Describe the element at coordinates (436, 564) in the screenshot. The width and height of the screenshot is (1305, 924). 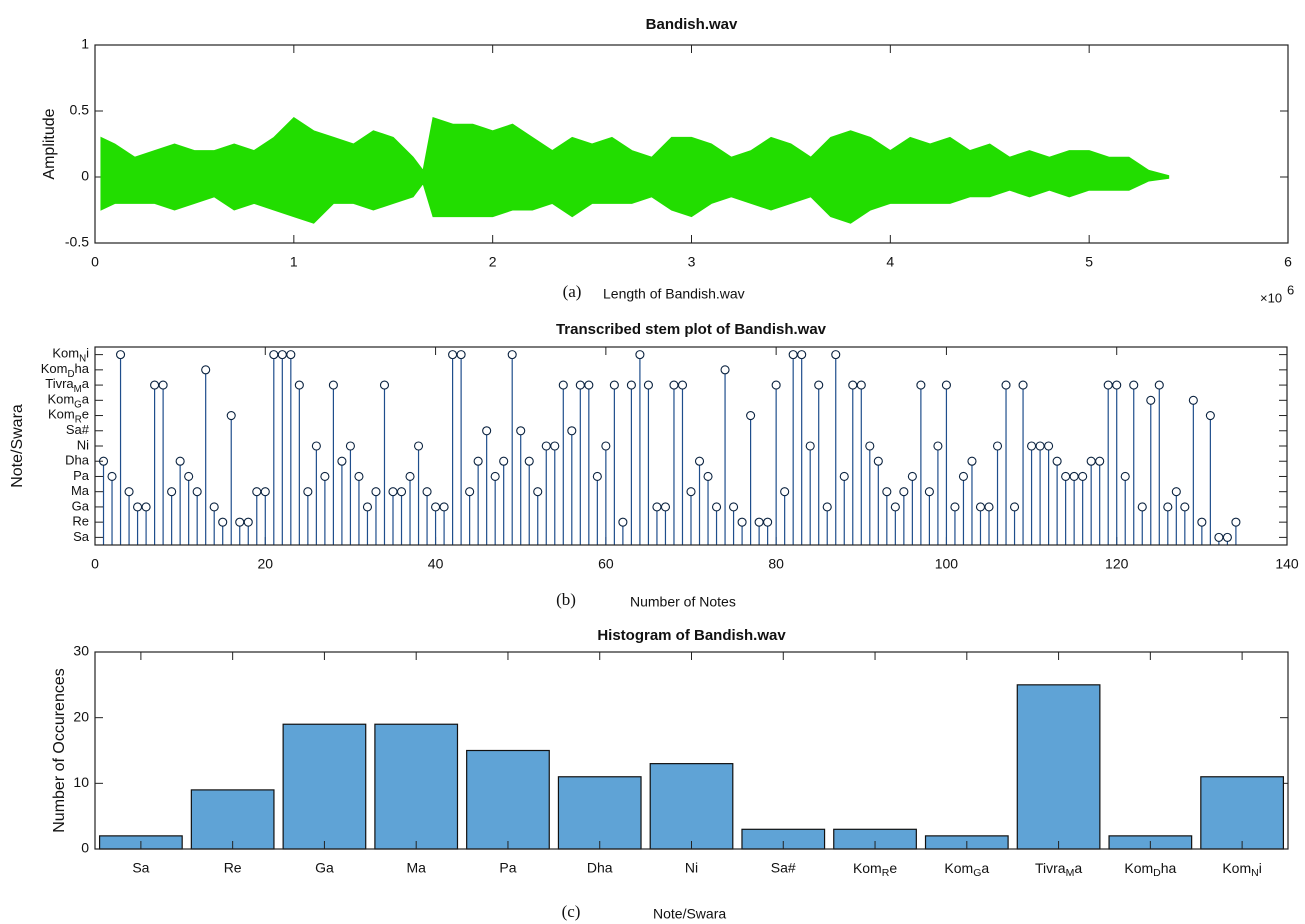
I see `x-tick-label: 40` at that location.